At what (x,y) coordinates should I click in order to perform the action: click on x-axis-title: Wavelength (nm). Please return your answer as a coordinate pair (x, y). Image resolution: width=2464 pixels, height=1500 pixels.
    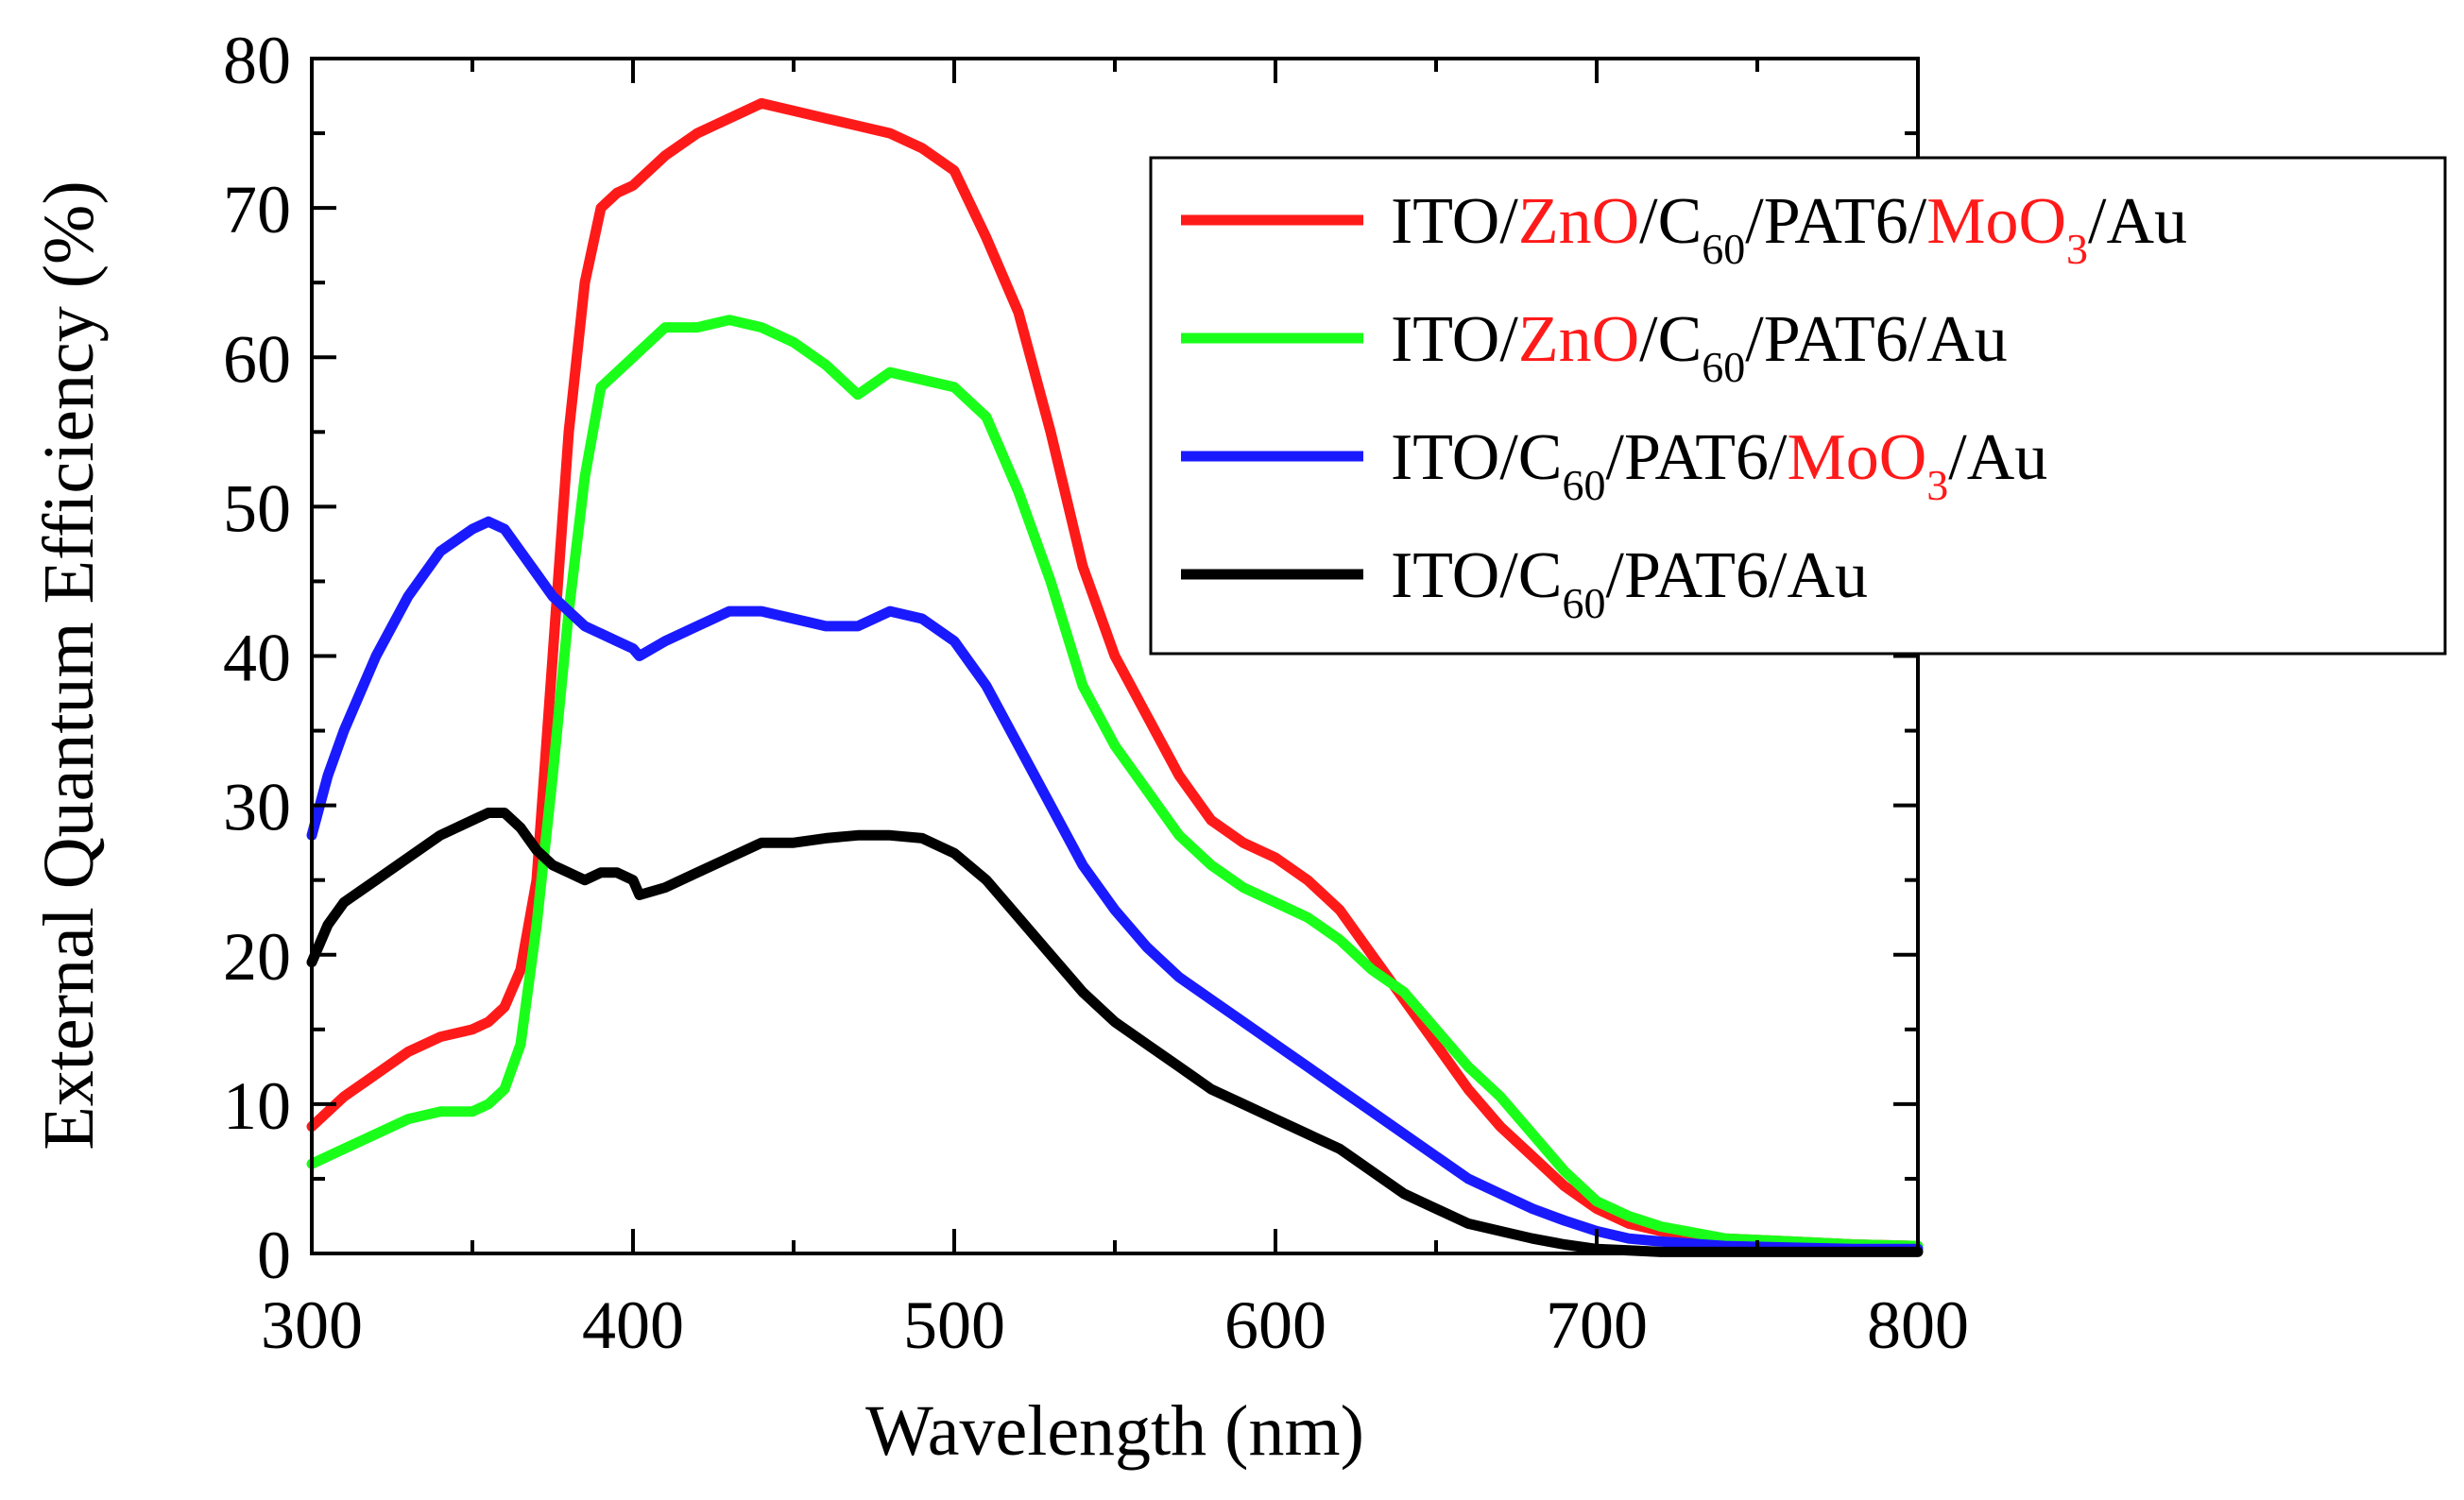
    Looking at the image, I should click on (1115, 1431).